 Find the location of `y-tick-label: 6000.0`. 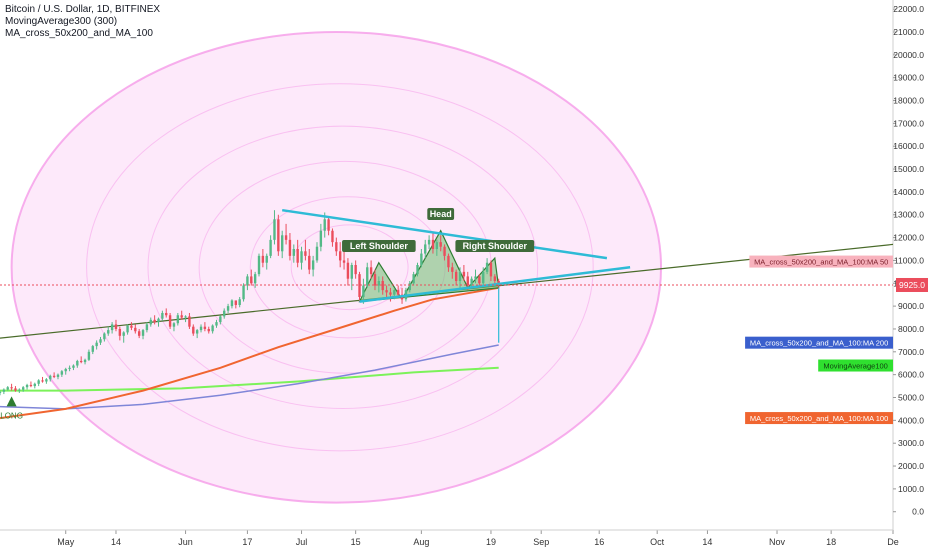

y-tick-label: 6000.0 is located at coordinates (911, 375).